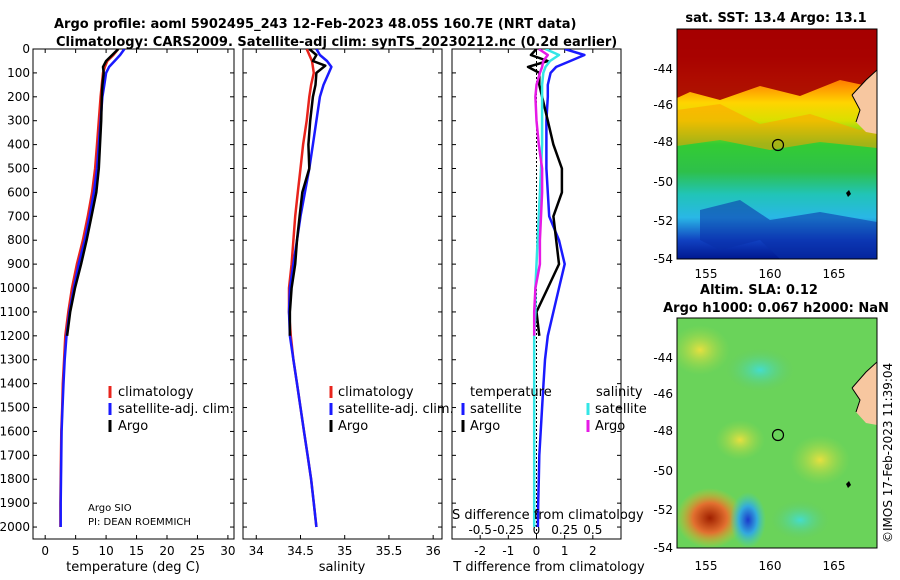 This screenshot has width=900, height=580. Describe the element at coordinates (706, 566) in the screenshot. I see `lon-tick: 155` at that location.